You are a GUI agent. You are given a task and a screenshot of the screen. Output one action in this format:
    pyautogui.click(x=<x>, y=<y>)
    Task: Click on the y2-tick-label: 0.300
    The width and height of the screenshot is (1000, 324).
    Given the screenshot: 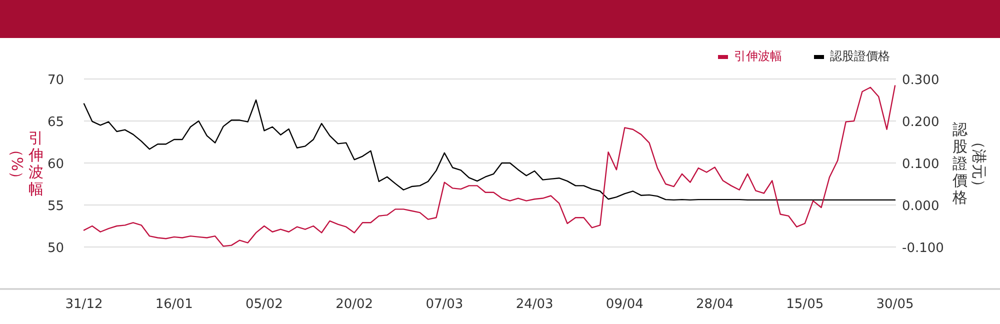 What is the action you would take?
    pyautogui.click(x=921, y=80)
    